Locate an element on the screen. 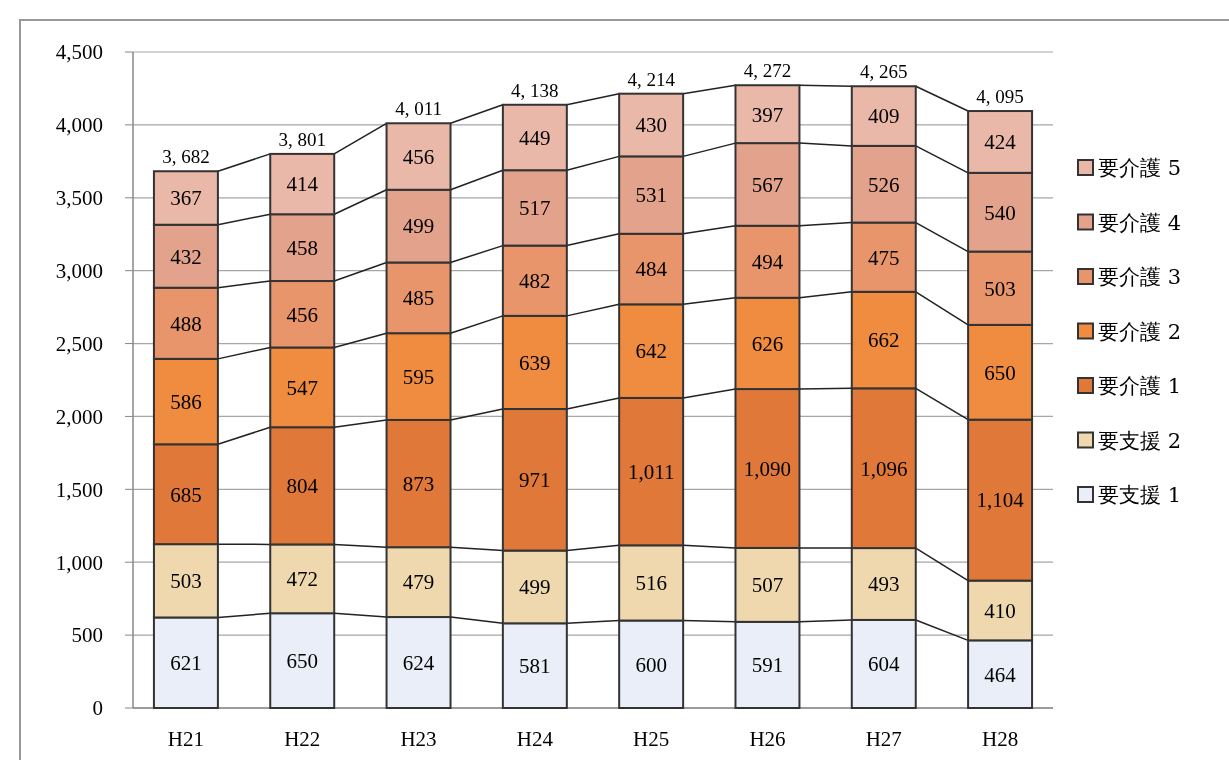 This screenshot has height=760, width=1229. legend-label: 要介護 3 is located at coordinates (1140, 277).